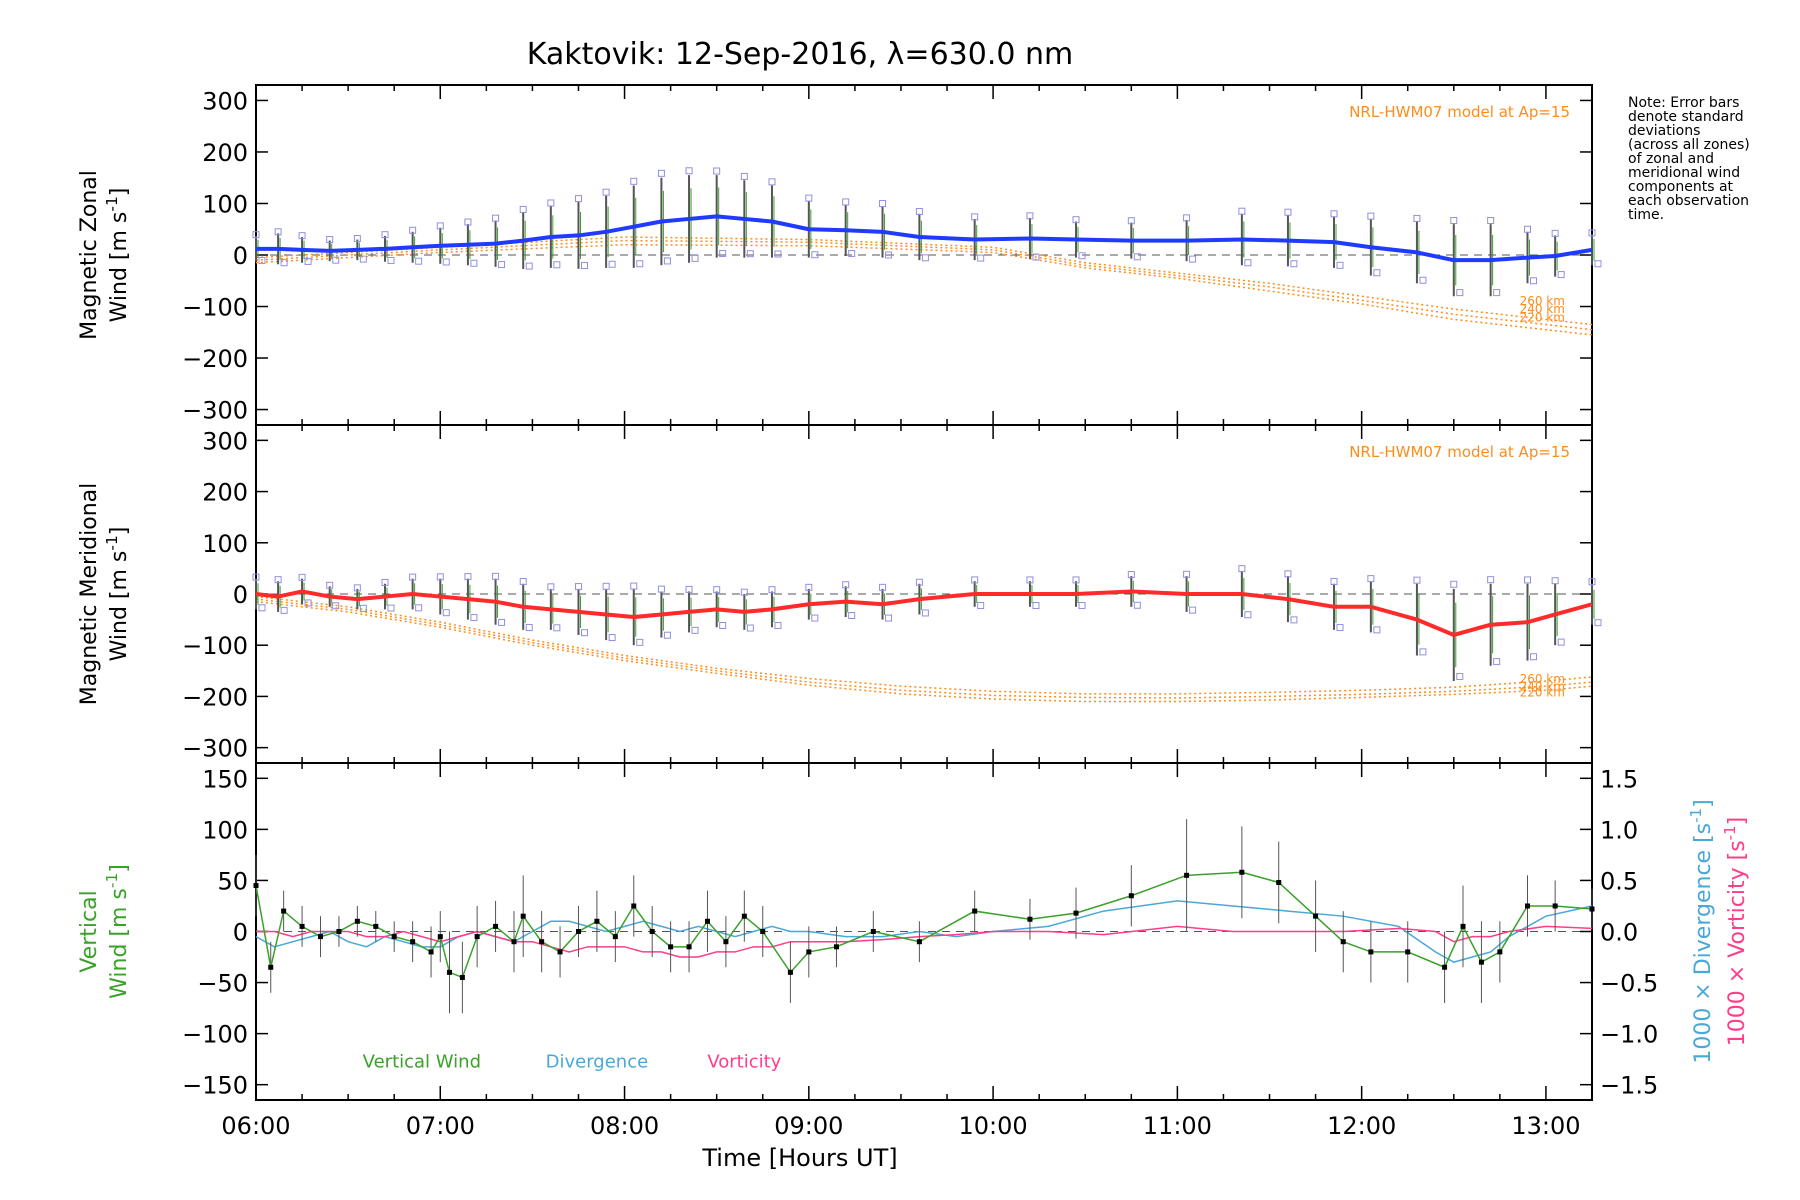 This screenshot has height=1200, width=1800. Describe the element at coordinates (1619, 933) in the screenshot. I see `y2-tick-label: 0.0` at that location.